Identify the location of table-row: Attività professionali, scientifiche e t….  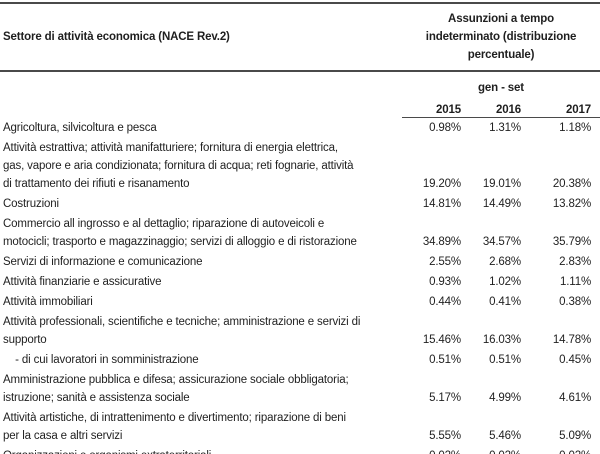
(300, 331).